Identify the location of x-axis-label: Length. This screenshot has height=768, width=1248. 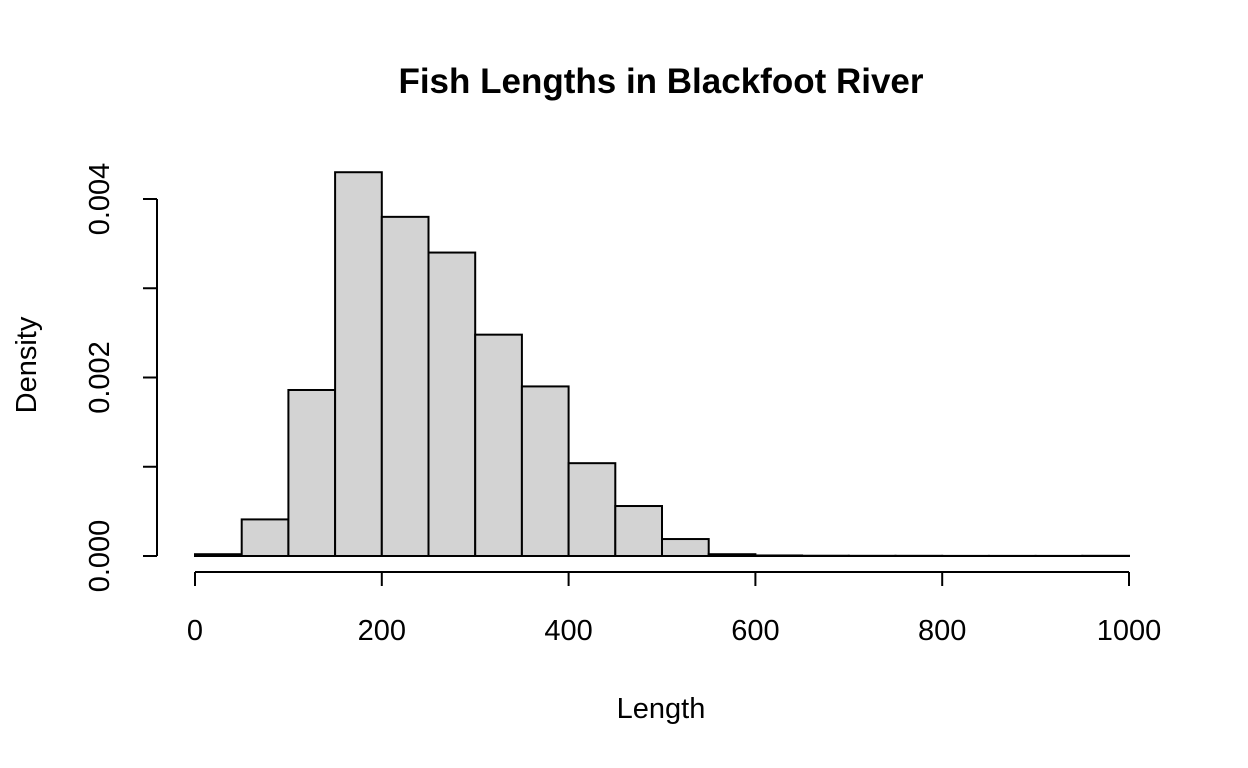
(661, 709).